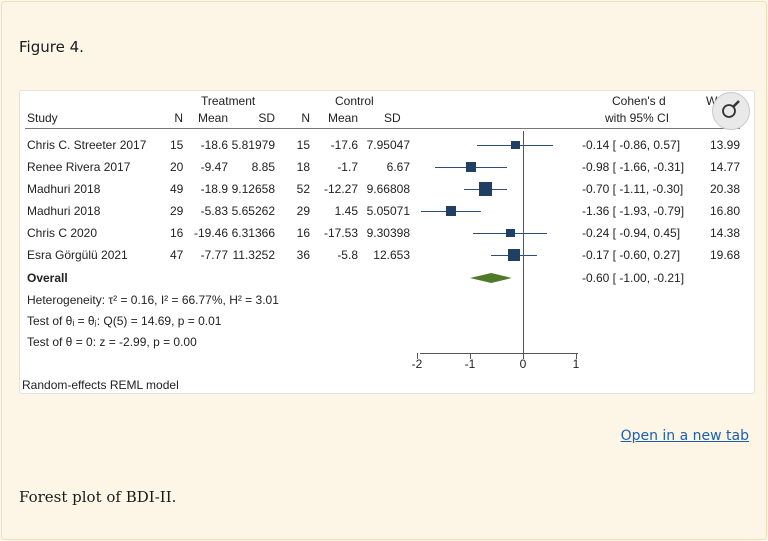 This screenshot has height=541, width=768. I want to click on n2-value: 15, so click(303, 145).